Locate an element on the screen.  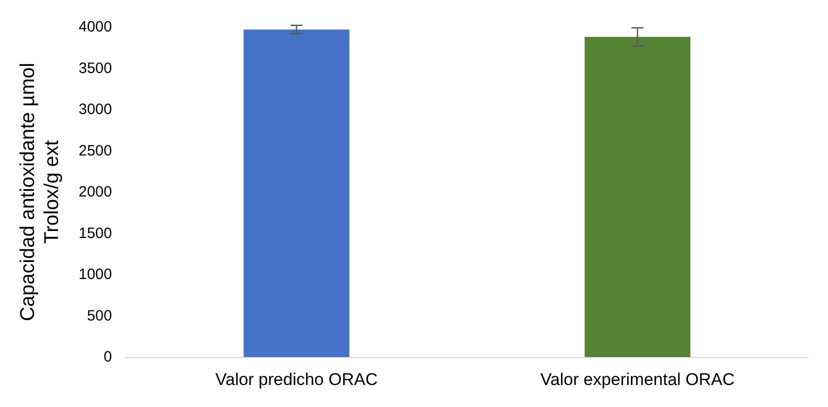
y-tick-label: 2000 is located at coordinates (95, 192).